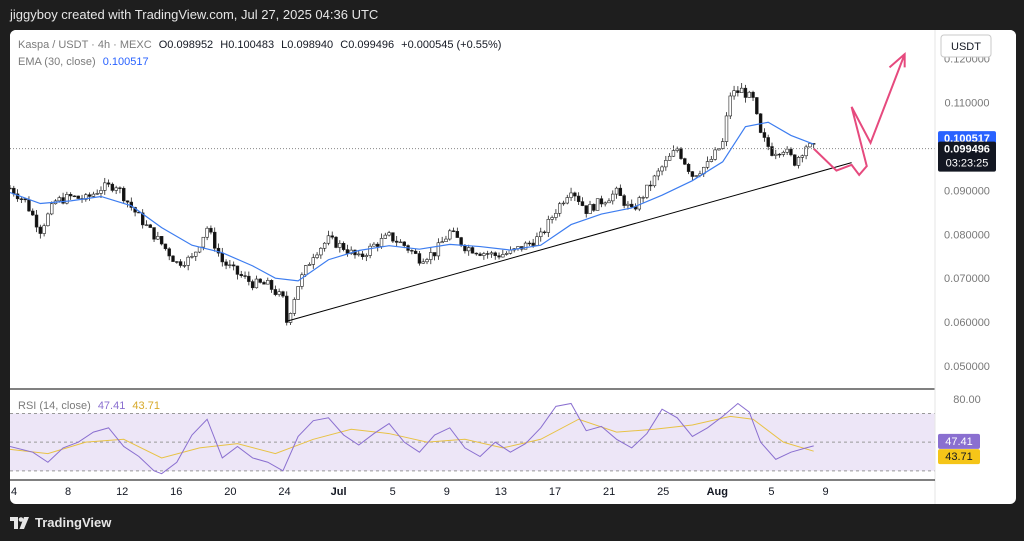 This screenshot has width=1024, height=541. I want to click on rsi-line, so click(412, 438).